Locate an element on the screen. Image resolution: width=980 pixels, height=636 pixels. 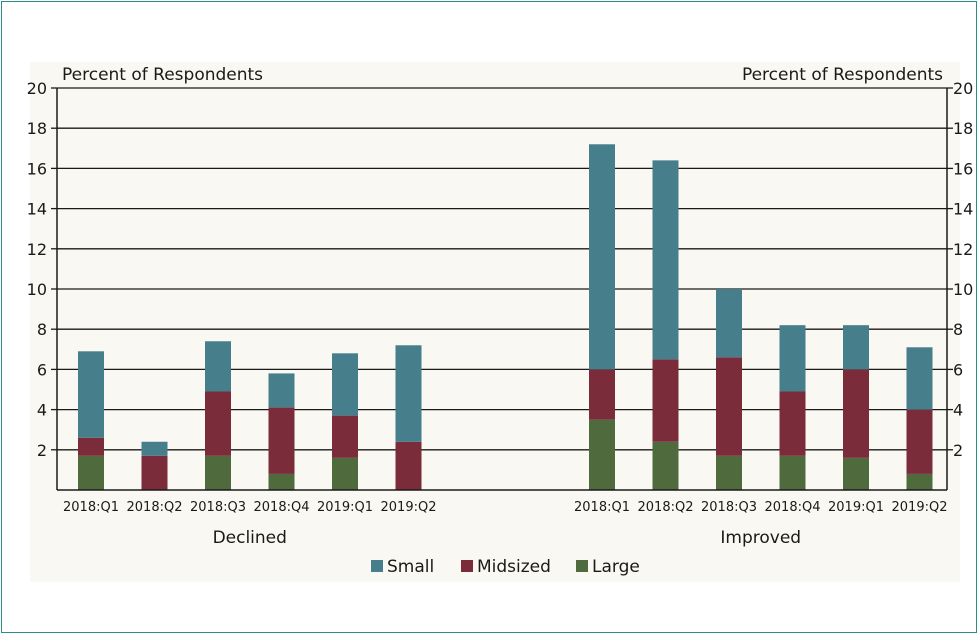
legend-label-small: Small is located at coordinates (410, 567).